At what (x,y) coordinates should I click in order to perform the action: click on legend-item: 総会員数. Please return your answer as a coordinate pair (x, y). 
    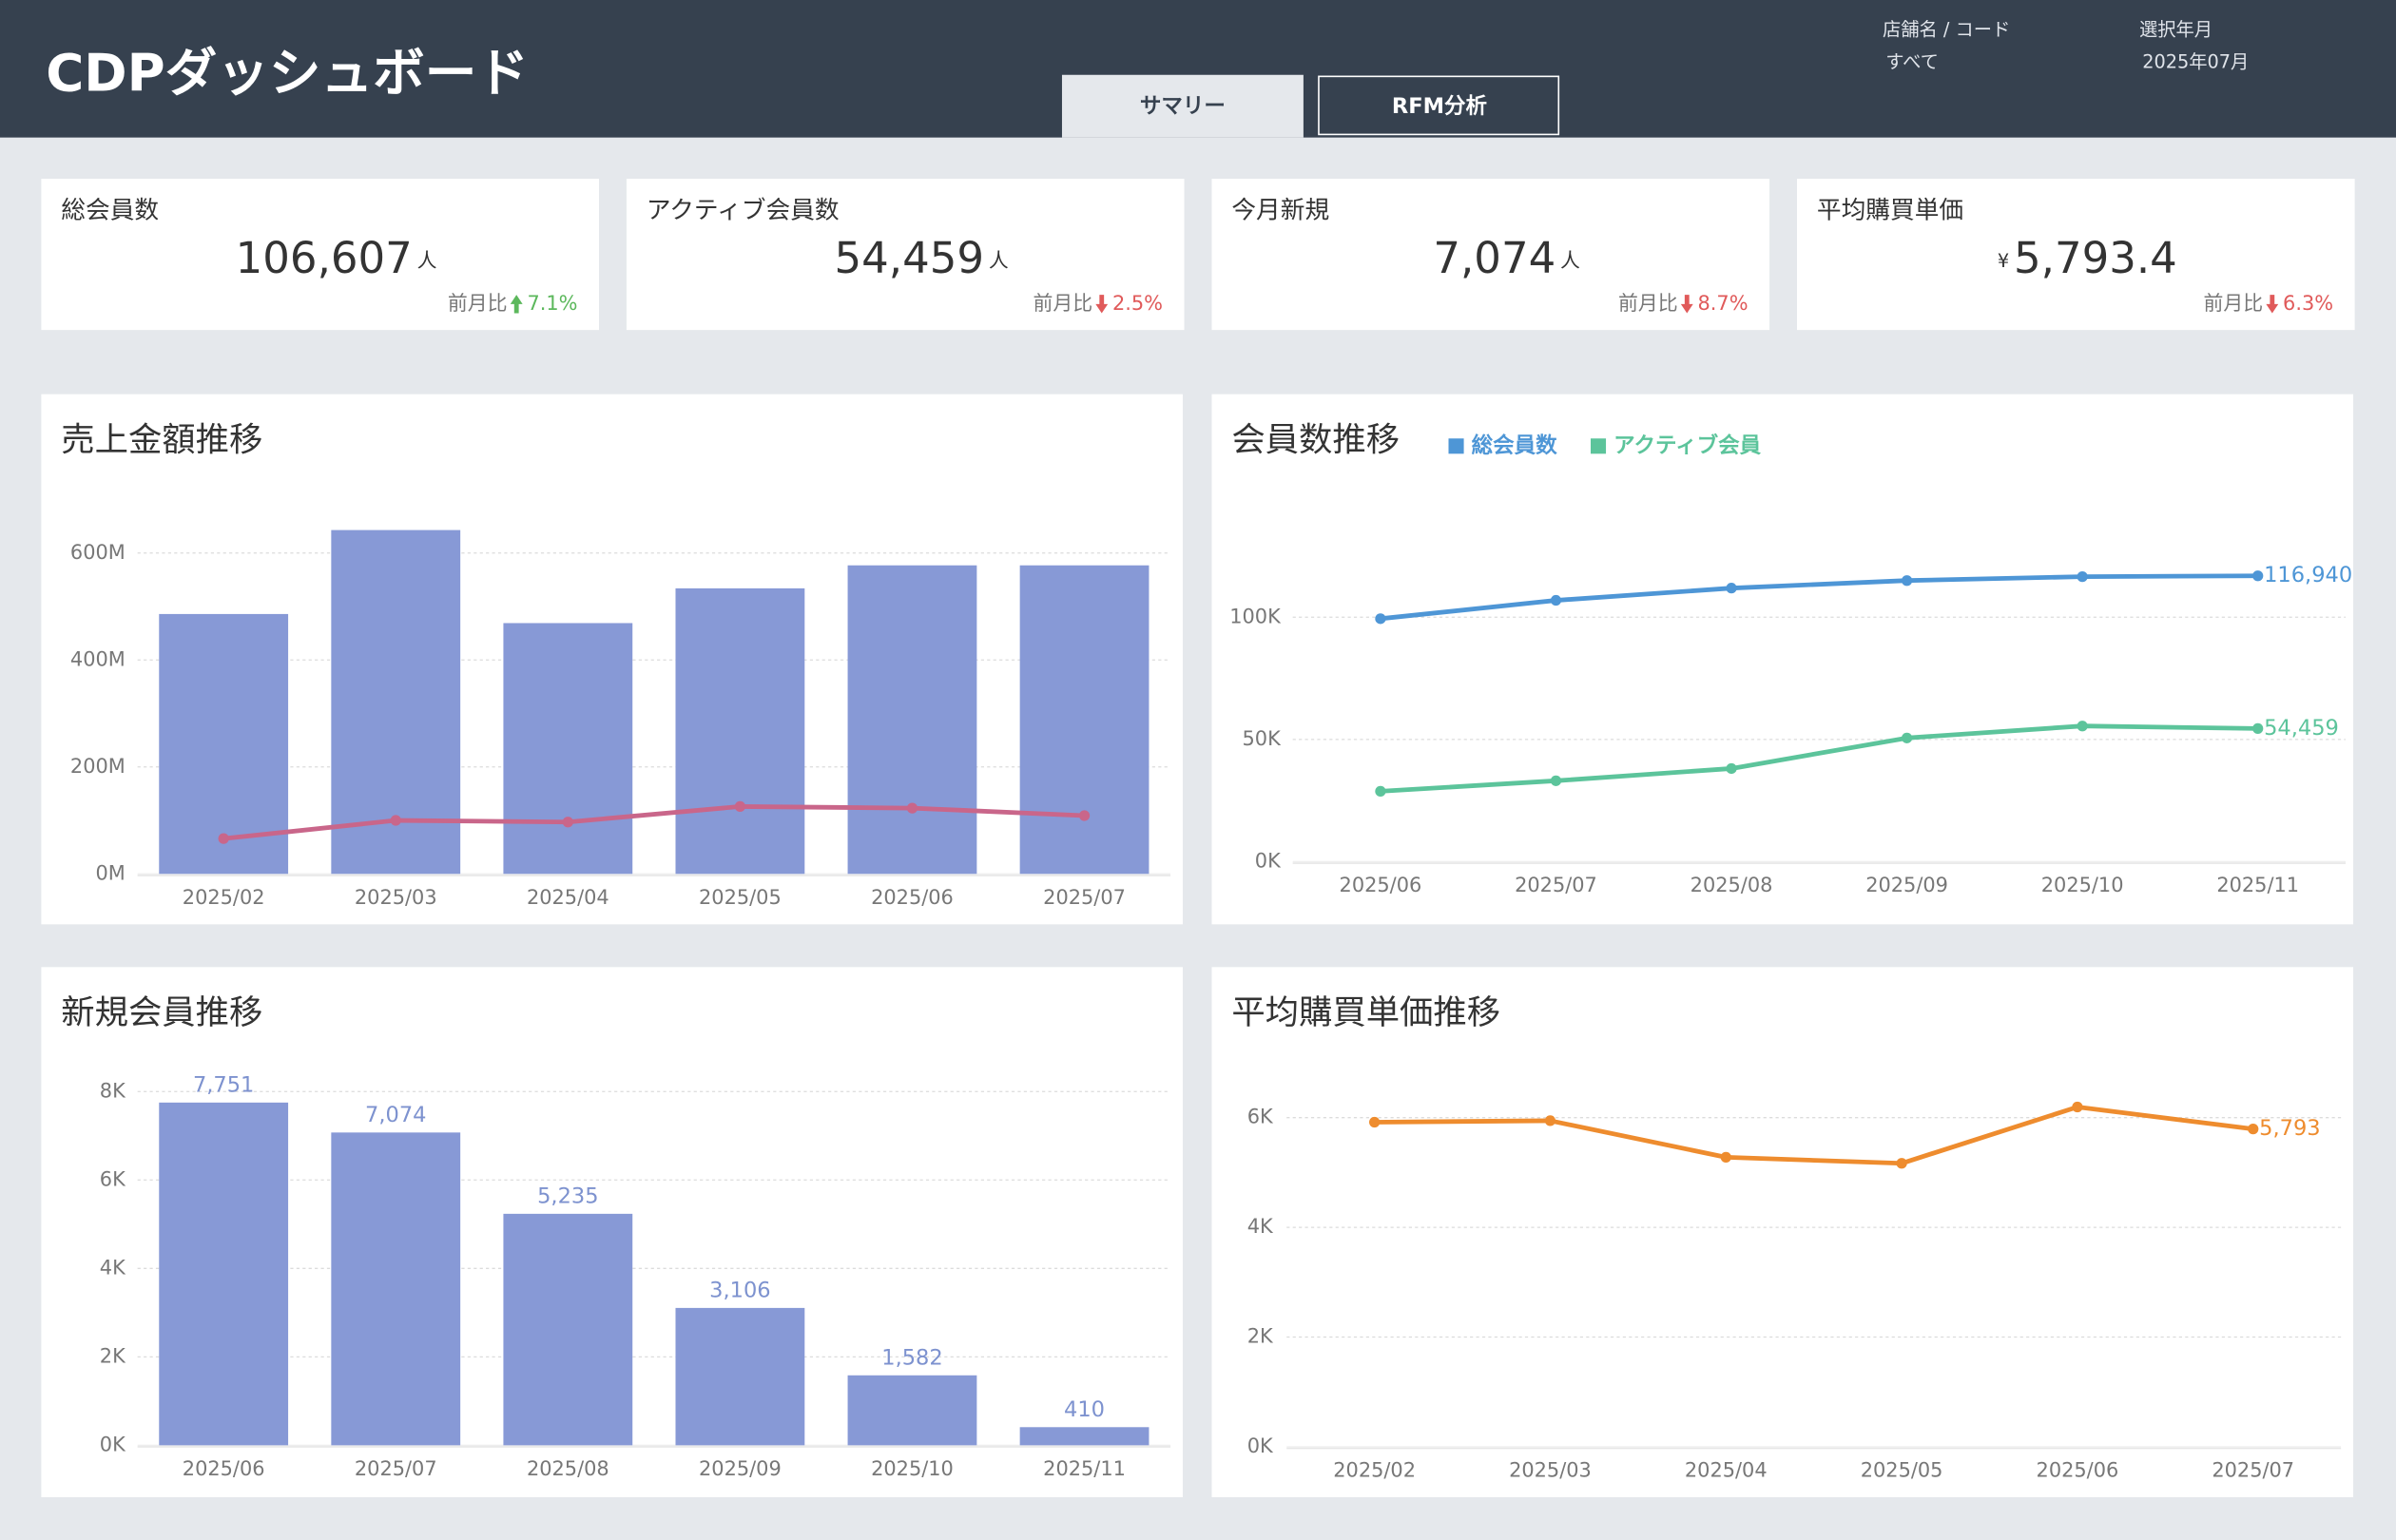
    Looking at the image, I should click on (1503, 445).